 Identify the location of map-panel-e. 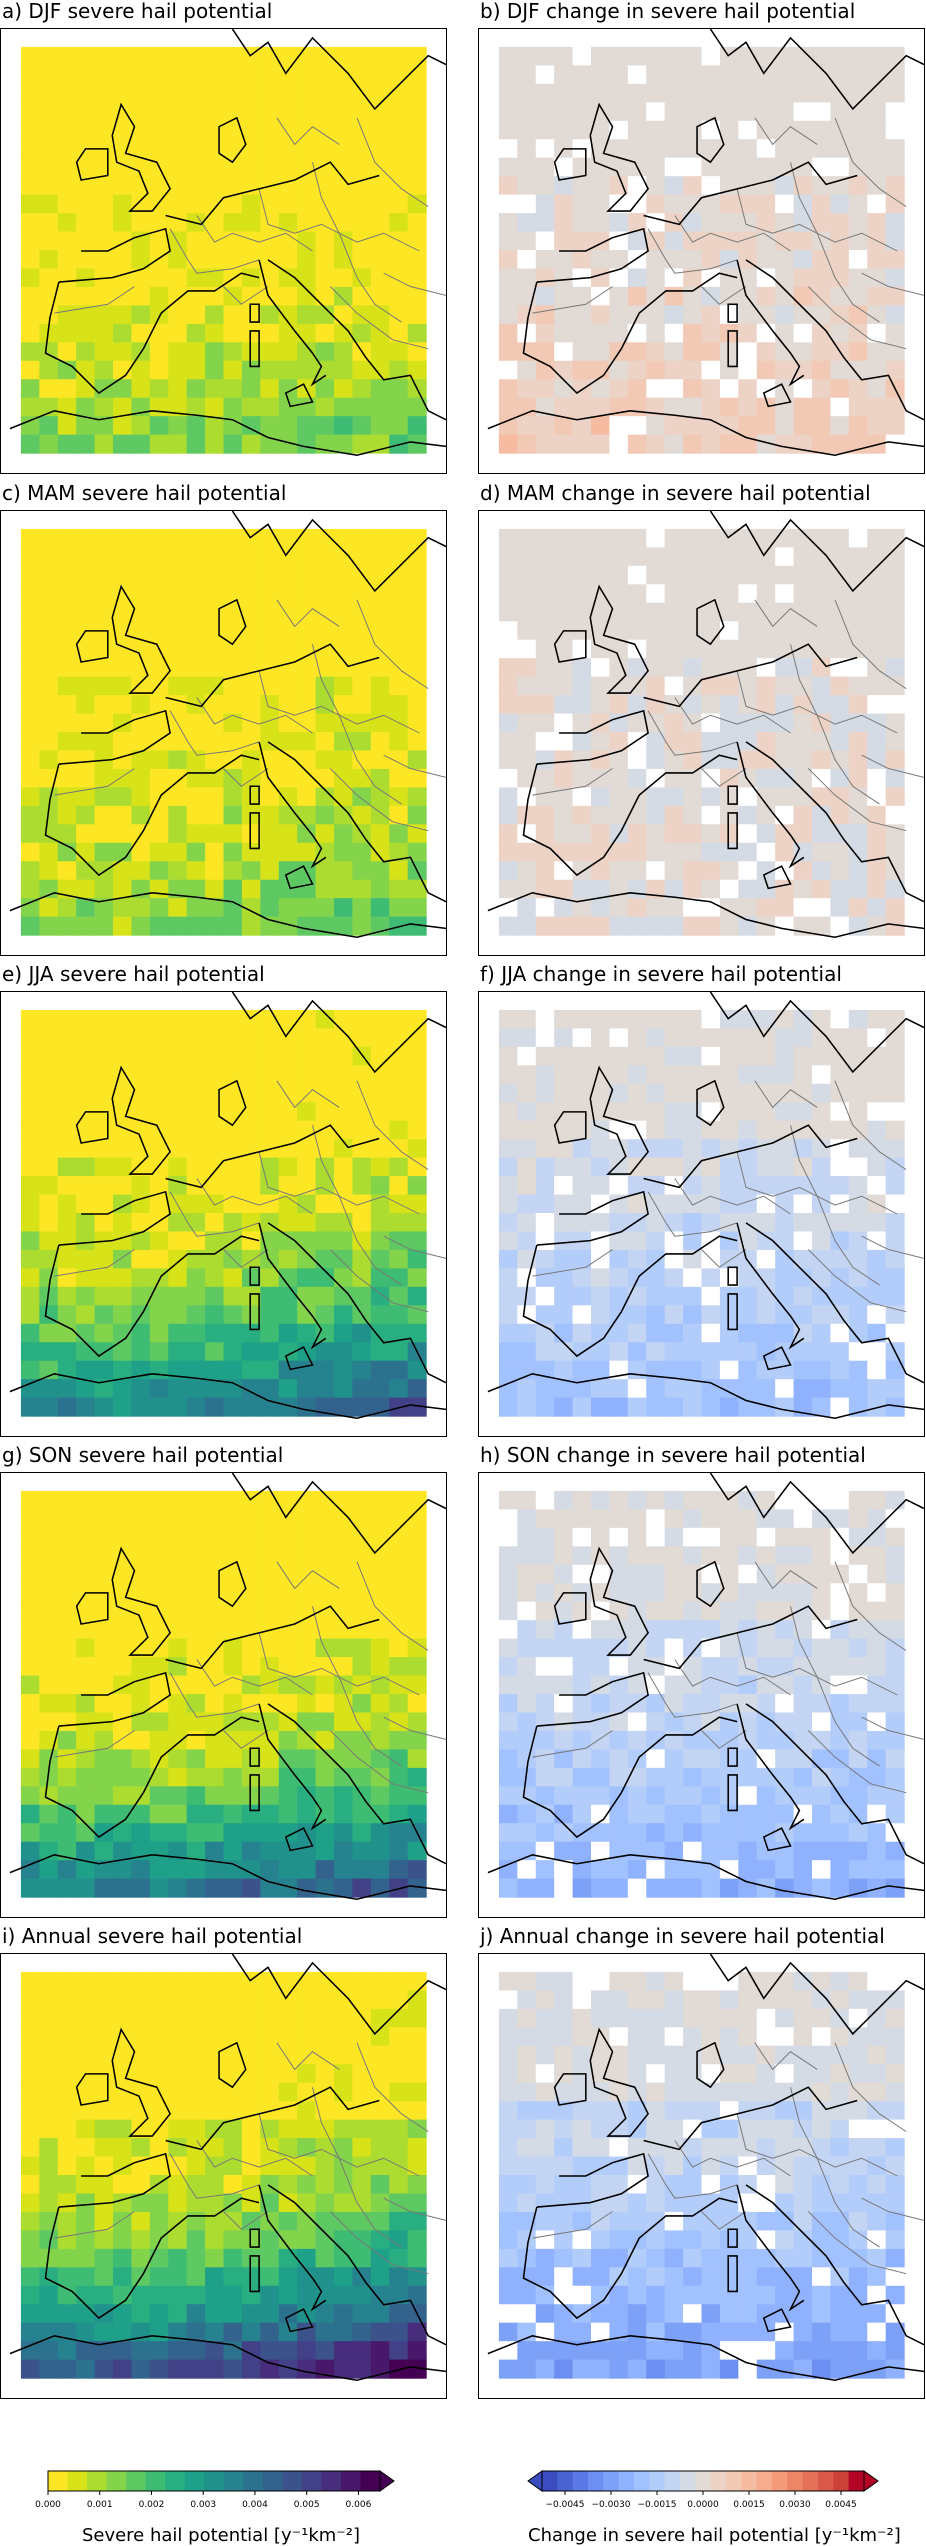
(223, 1214).